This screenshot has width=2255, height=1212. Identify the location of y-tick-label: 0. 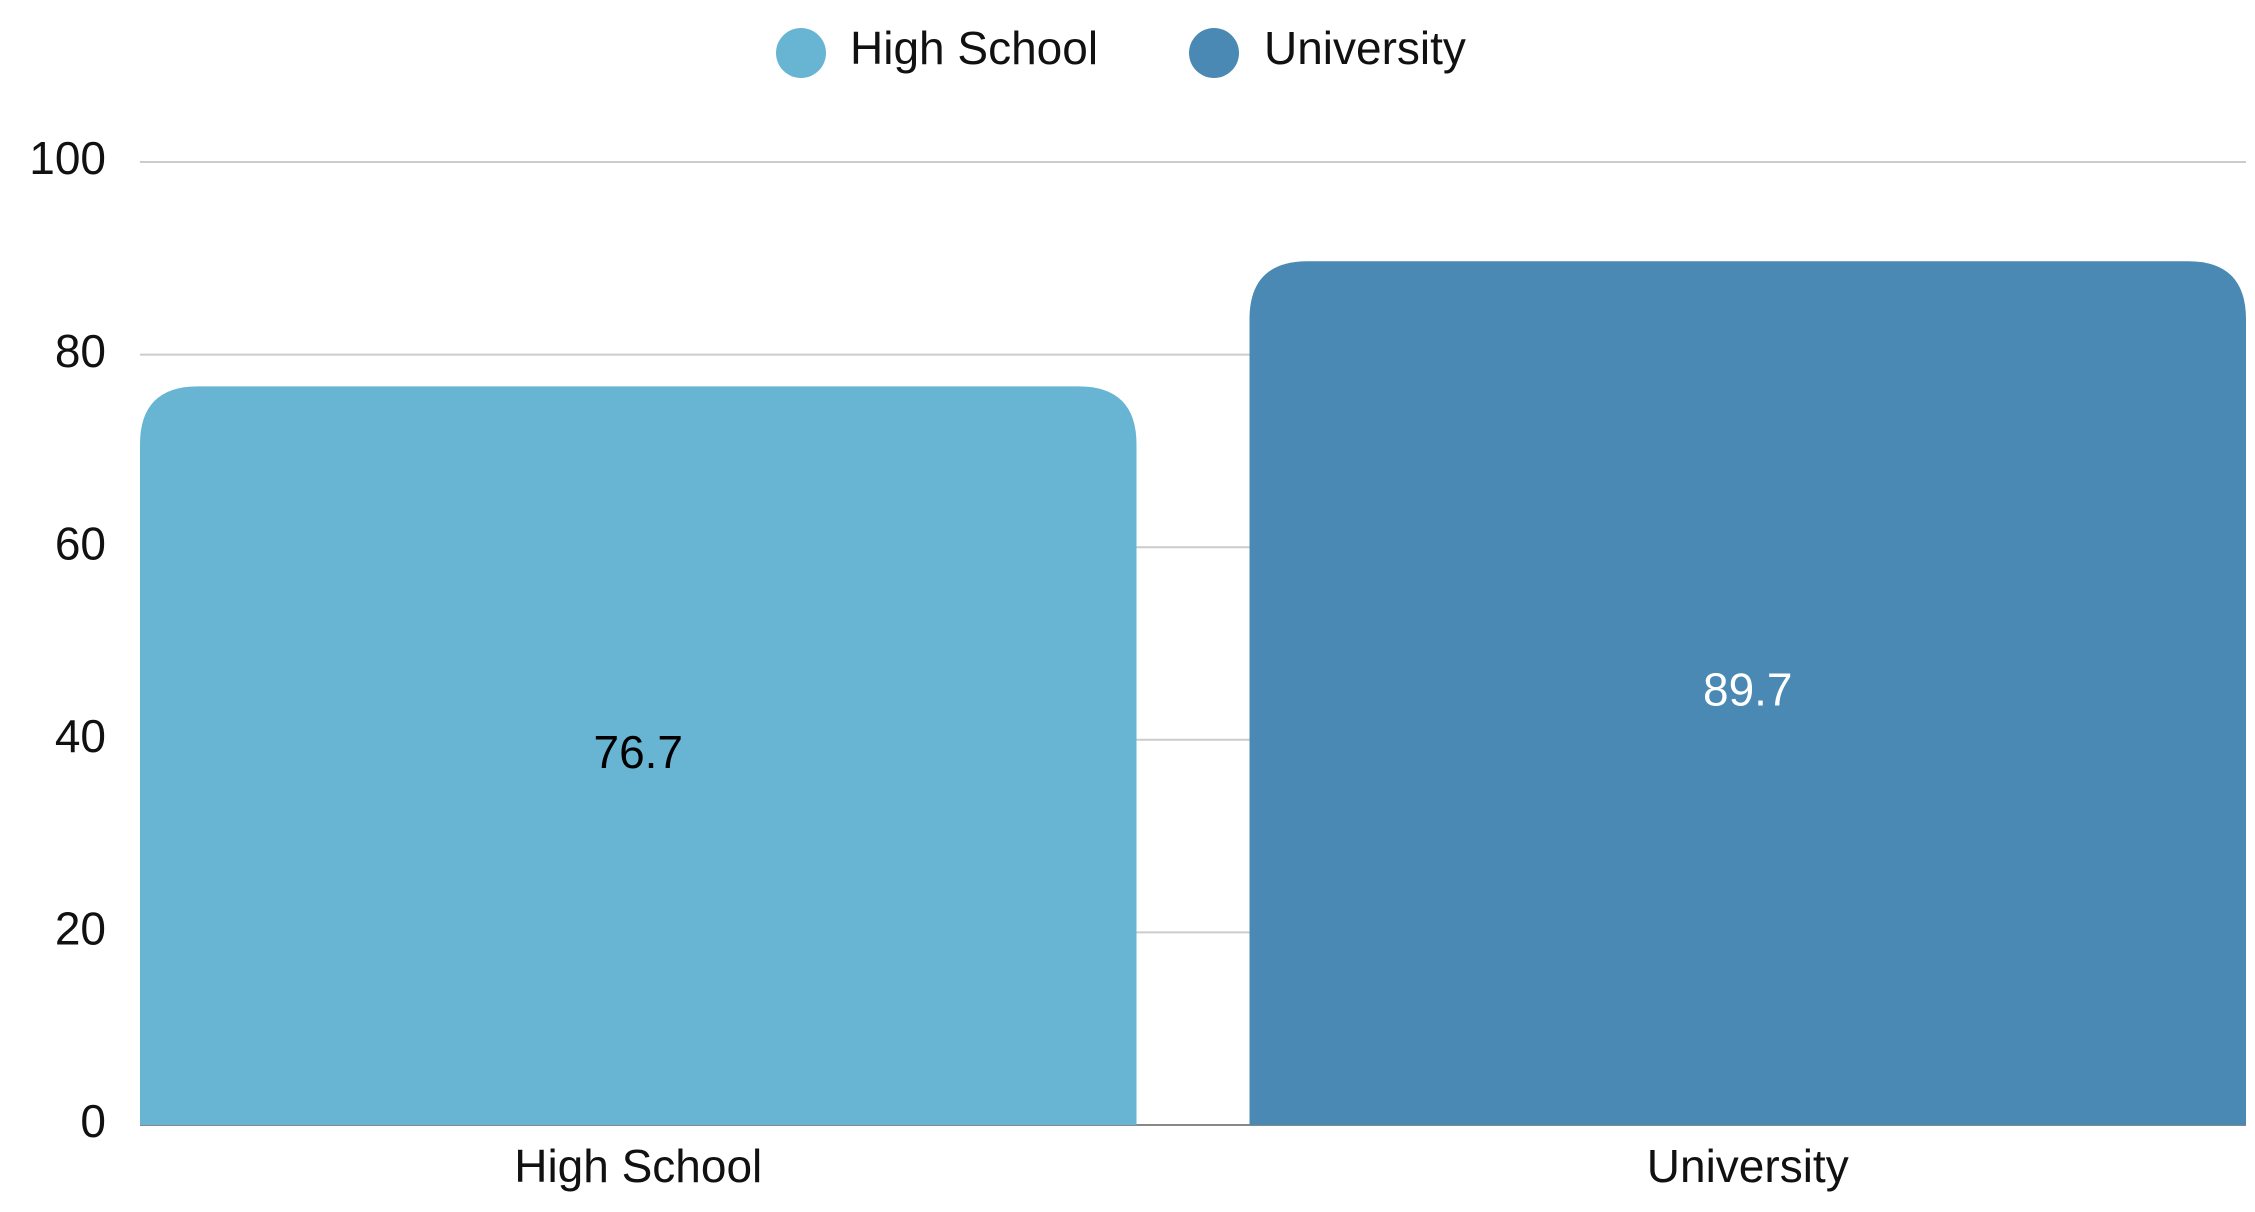
(93, 1121).